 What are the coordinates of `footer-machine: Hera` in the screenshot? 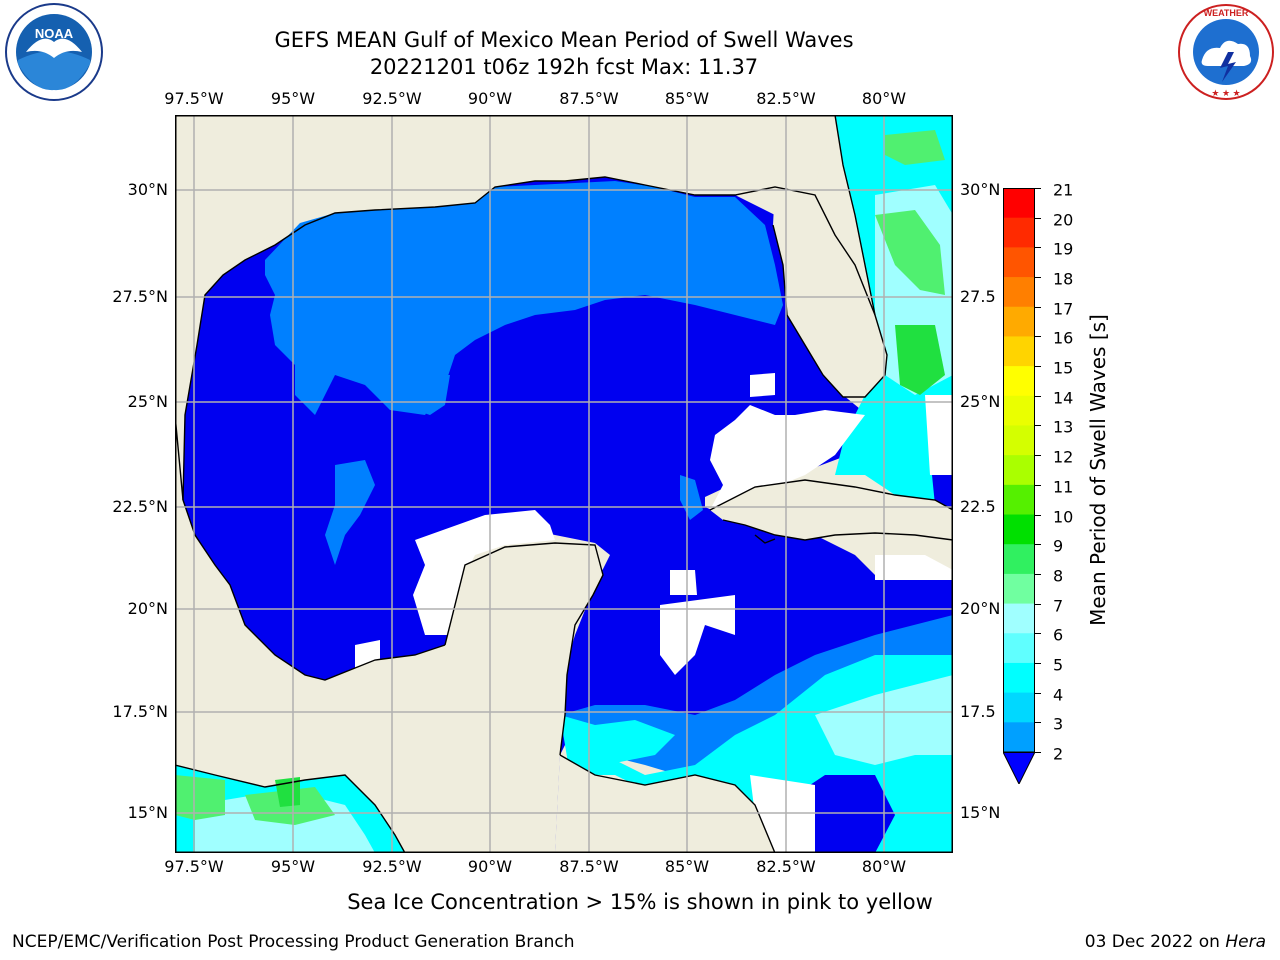 It's located at (1245, 942).